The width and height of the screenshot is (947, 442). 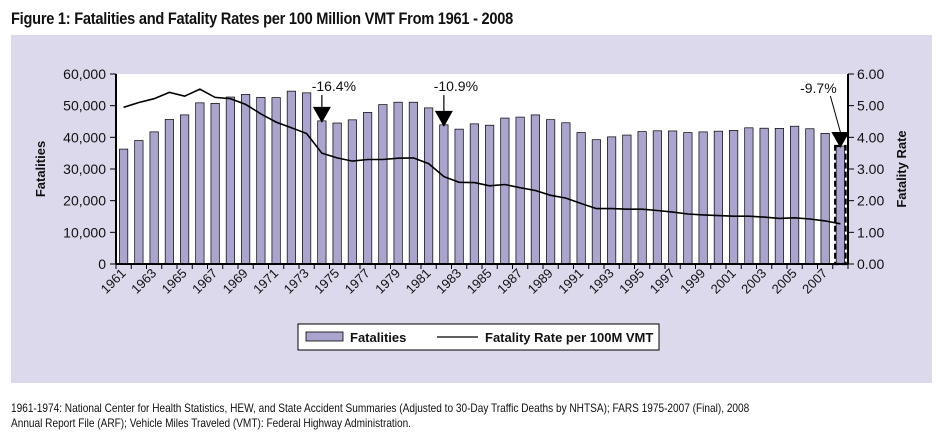 I want to click on bar-2008, so click(x=840, y=205).